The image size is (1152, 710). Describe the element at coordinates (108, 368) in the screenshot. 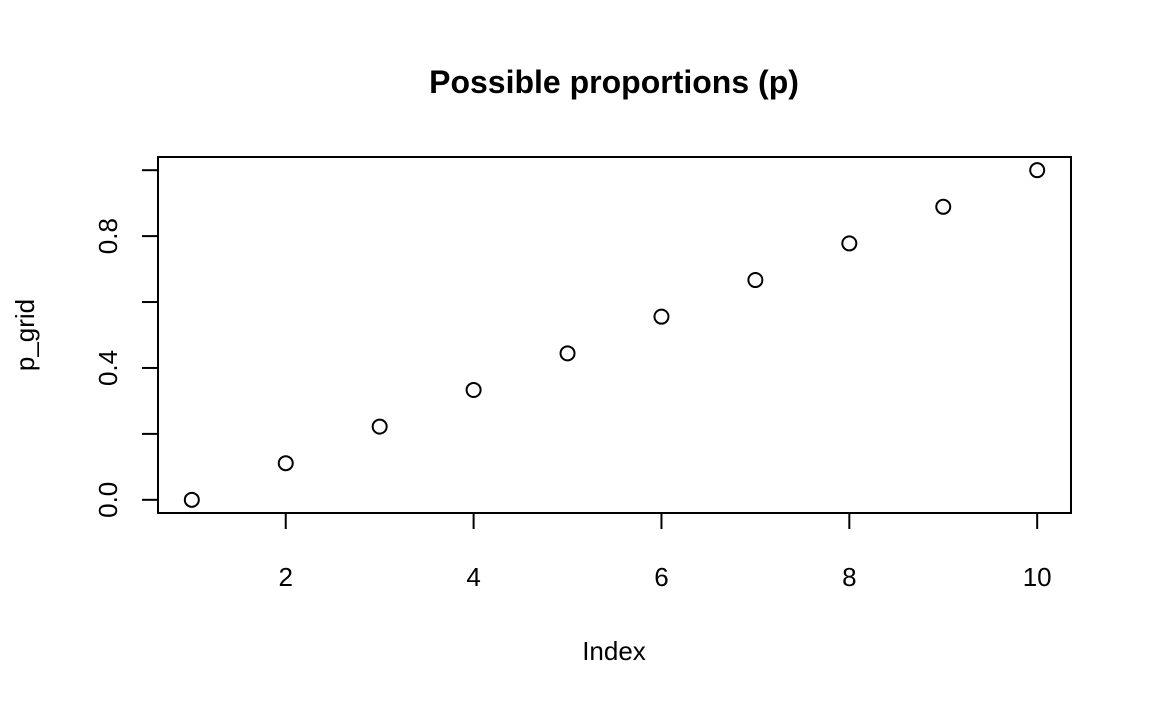

I see `y-tick-label: 0.4` at that location.